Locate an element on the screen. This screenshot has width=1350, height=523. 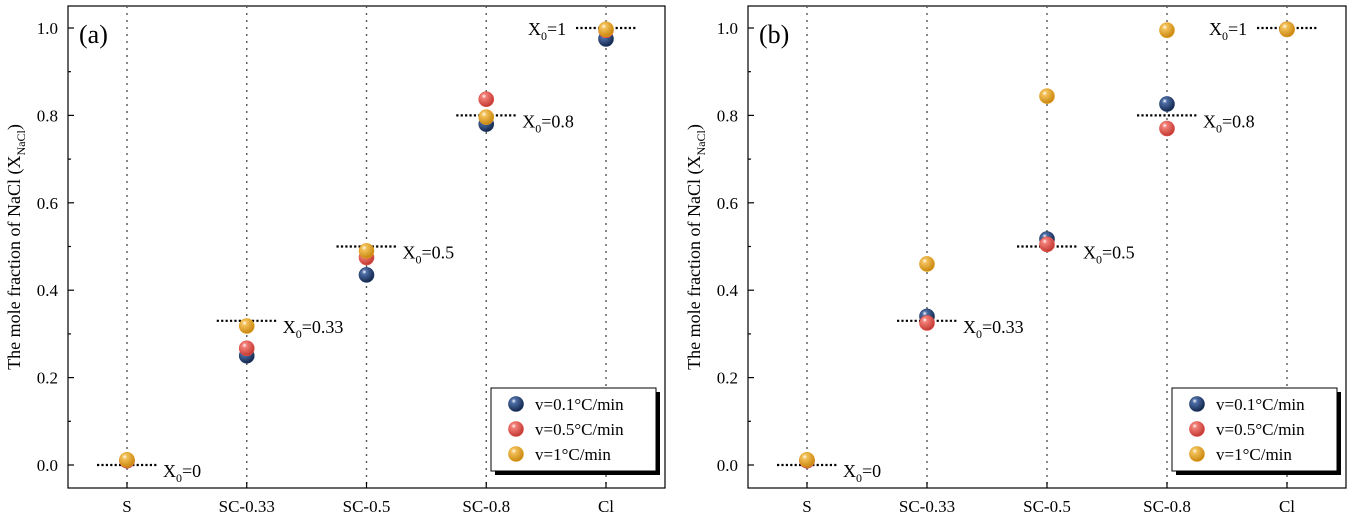
panel-label: (b) is located at coordinates (774, 34).